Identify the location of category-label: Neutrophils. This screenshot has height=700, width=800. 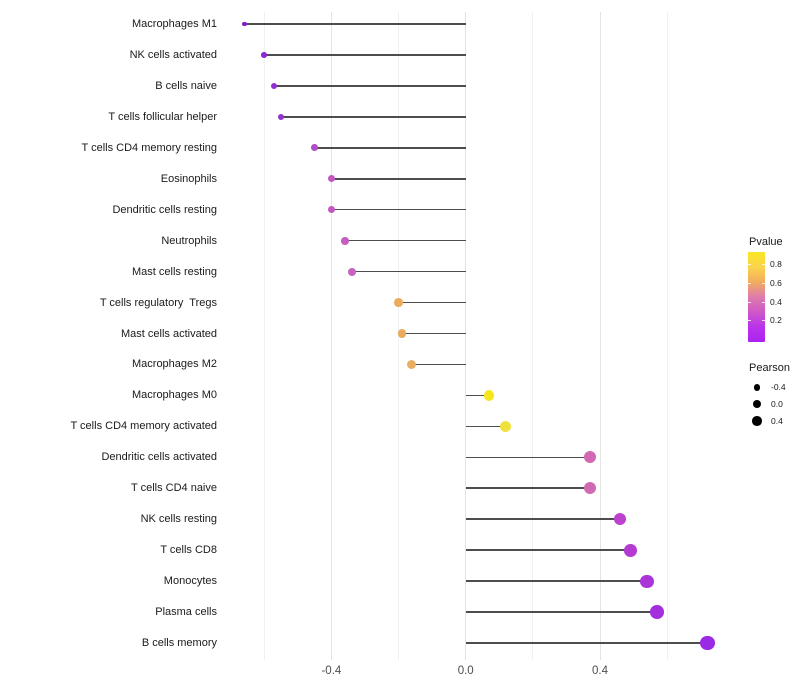
(189, 240).